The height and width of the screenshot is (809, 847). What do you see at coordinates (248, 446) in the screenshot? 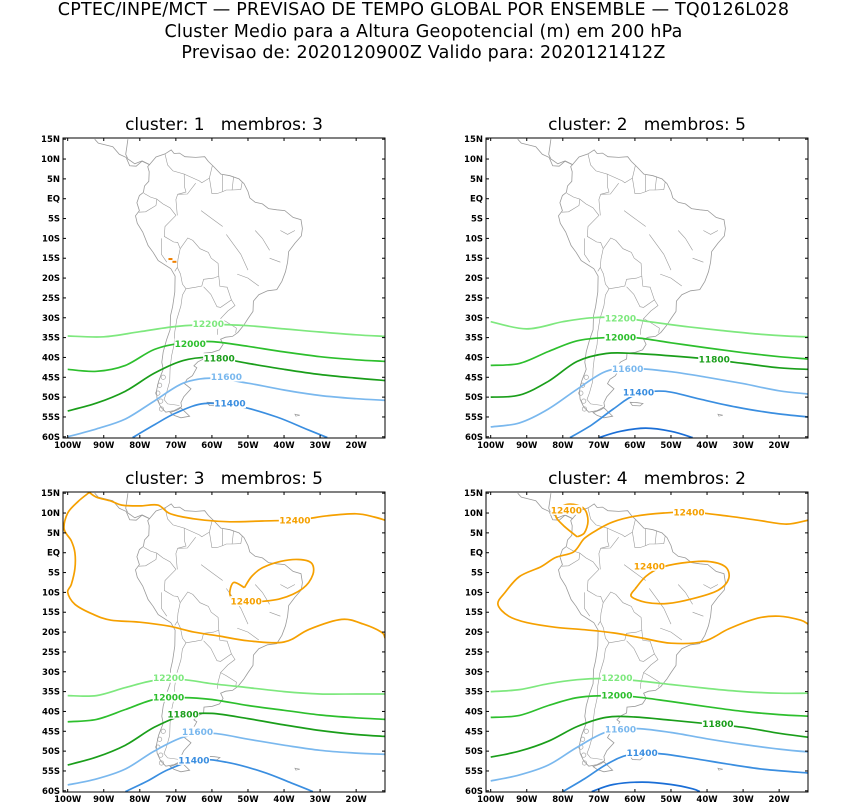
I see `lon-tick-label: 50W` at bounding box center [248, 446].